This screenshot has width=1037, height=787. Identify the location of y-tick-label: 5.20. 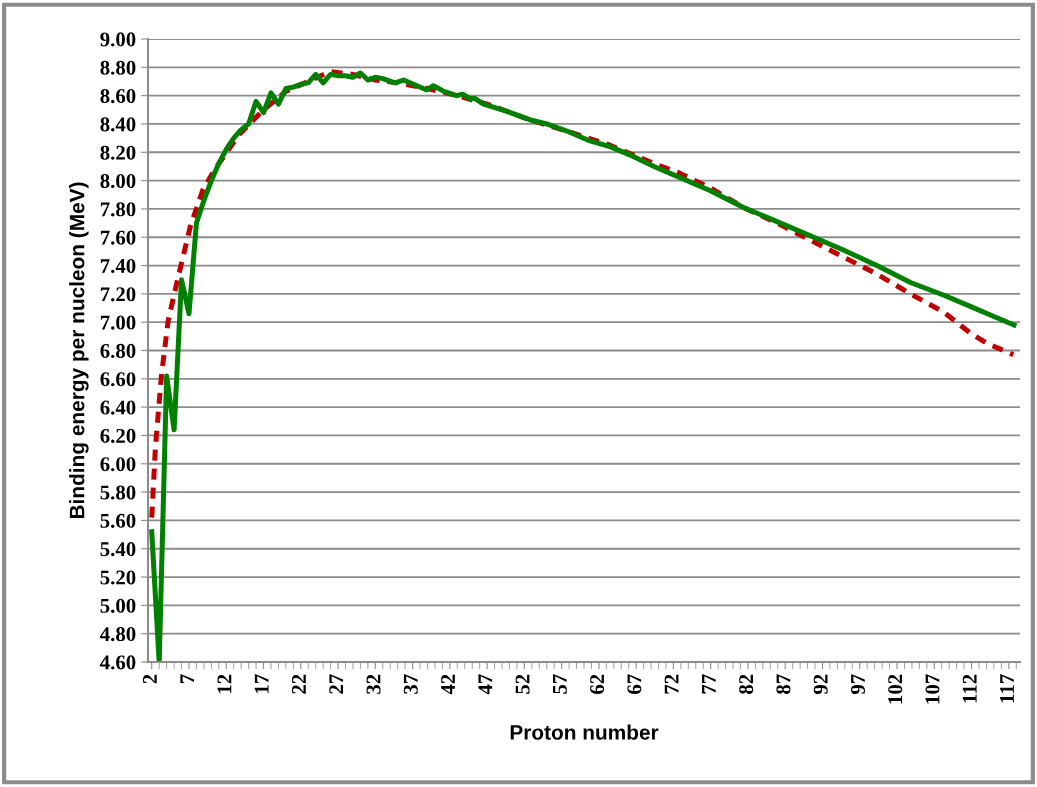
(118, 577).